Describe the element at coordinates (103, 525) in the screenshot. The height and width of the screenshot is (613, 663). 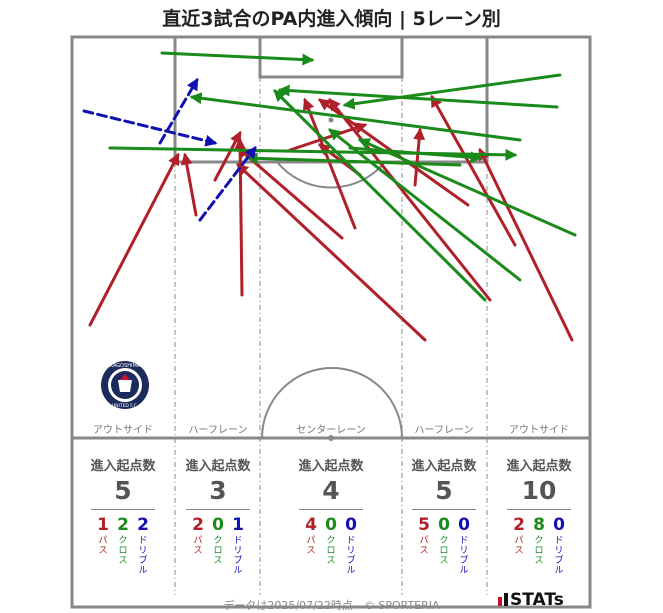
I see `stat-pass-count: 1` at that location.